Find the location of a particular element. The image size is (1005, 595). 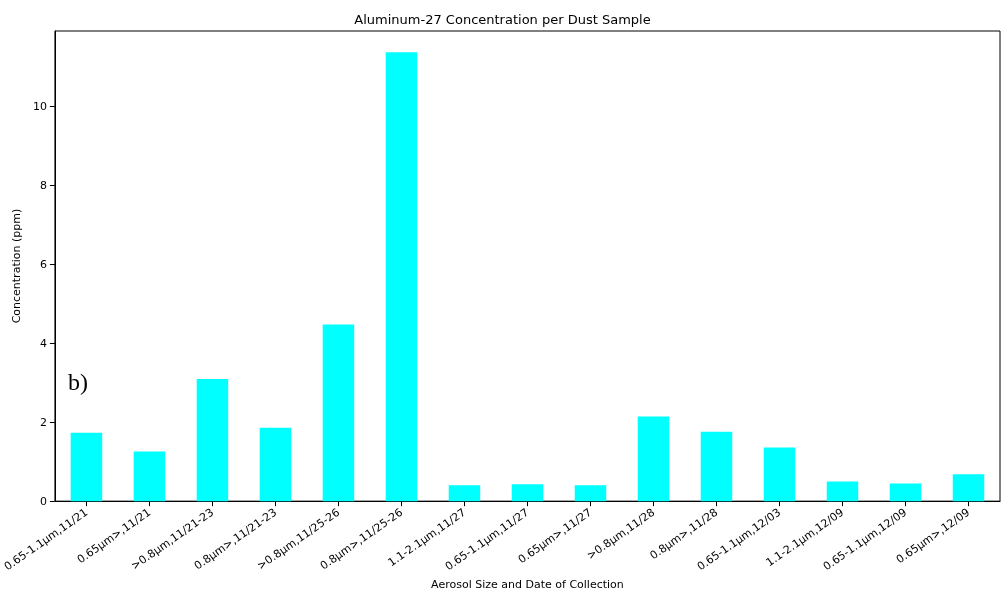

y-tick-label: 2 is located at coordinates (43, 422).